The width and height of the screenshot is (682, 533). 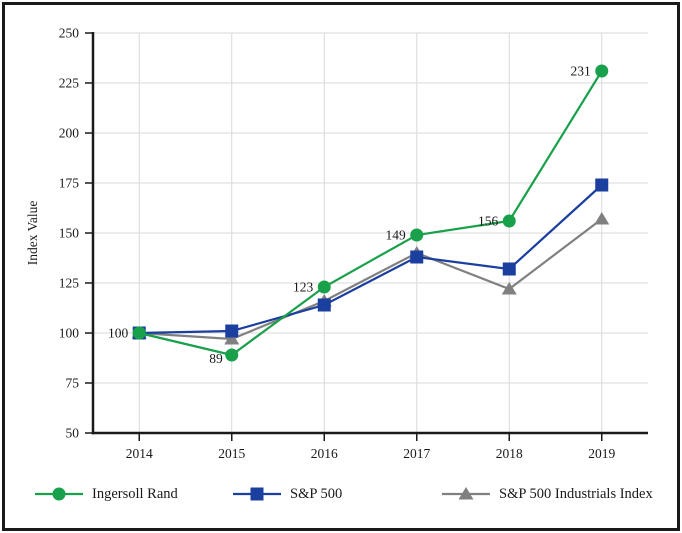 What do you see at coordinates (118, 333) in the screenshot?
I see `data-point-label: 100` at bounding box center [118, 333].